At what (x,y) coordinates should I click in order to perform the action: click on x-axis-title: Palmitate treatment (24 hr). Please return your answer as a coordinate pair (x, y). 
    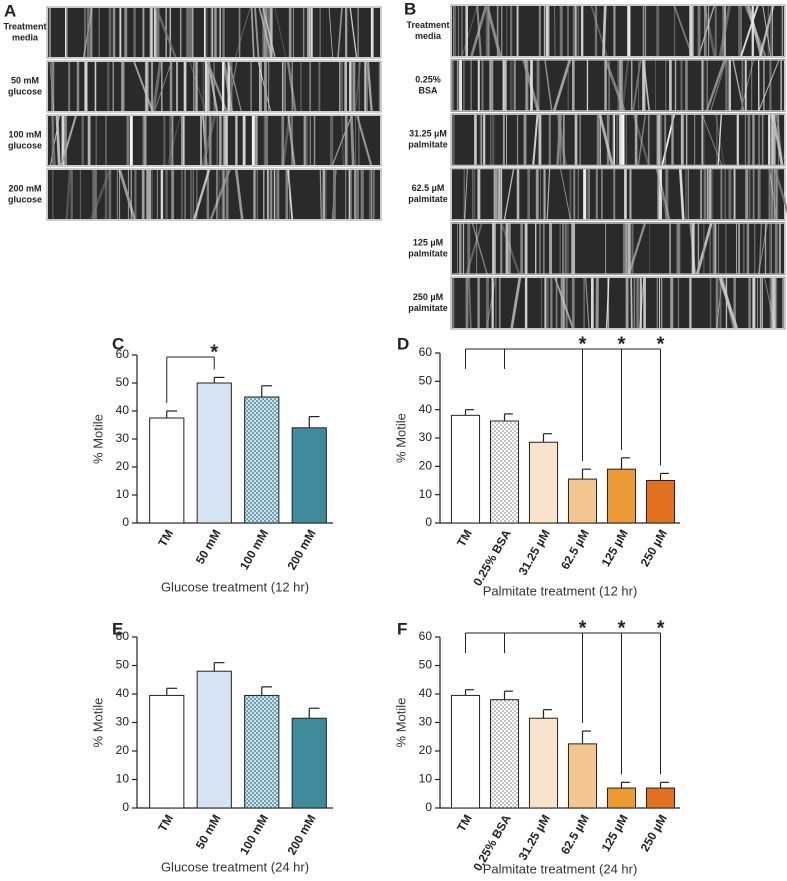
    Looking at the image, I should click on (560, 868).